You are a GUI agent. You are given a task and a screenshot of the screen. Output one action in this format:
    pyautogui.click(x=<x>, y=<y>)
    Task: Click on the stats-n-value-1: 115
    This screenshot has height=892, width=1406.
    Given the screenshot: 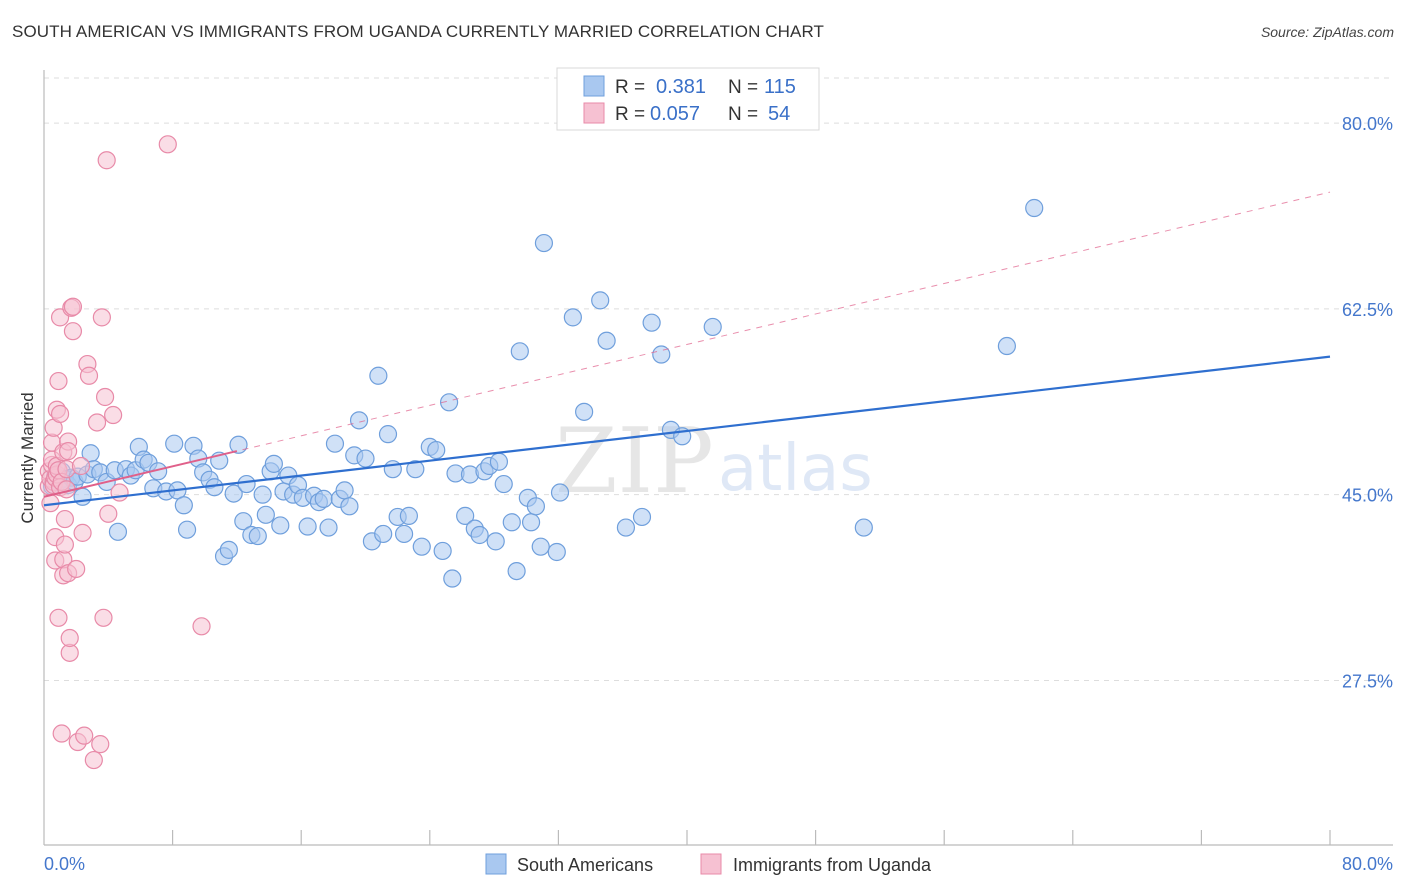 What is the action you would take?
    pyautogui.click(x=780, y=87)
    